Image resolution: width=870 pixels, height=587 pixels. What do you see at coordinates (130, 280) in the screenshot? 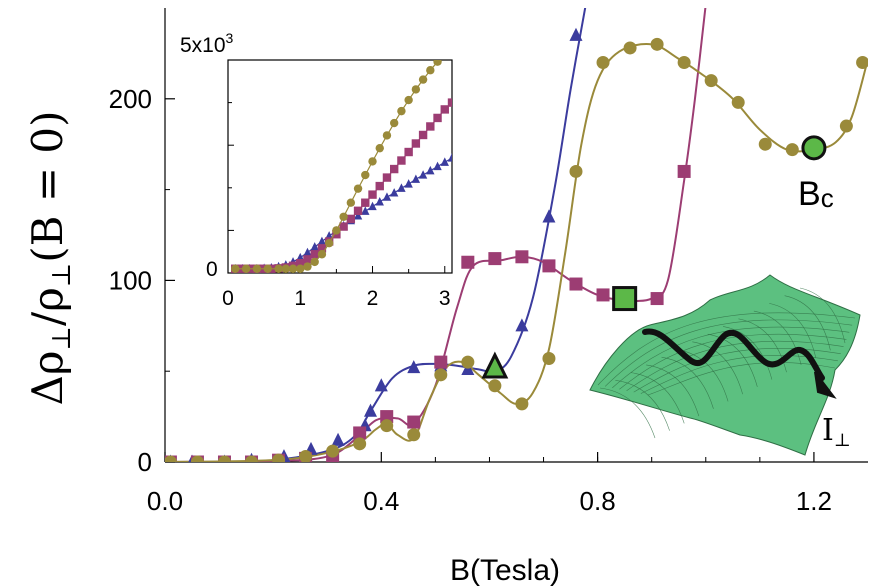
I see `y-tick-label: 100` at bounding box center [130, 280].